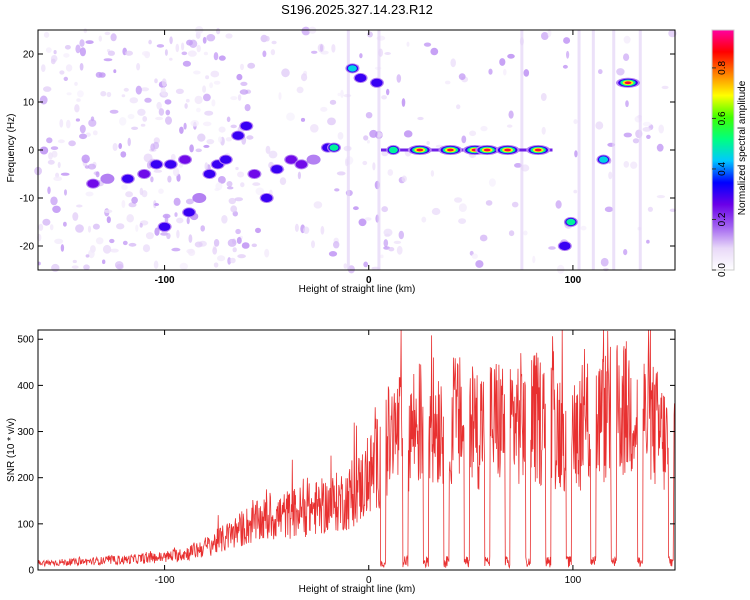 Image resolution: width=750 pixels, height=600 pixels. Describe the element at coordinates (29, 55) in the screenshot. I see `spectrogram-y-tick-label: 20` at that location.